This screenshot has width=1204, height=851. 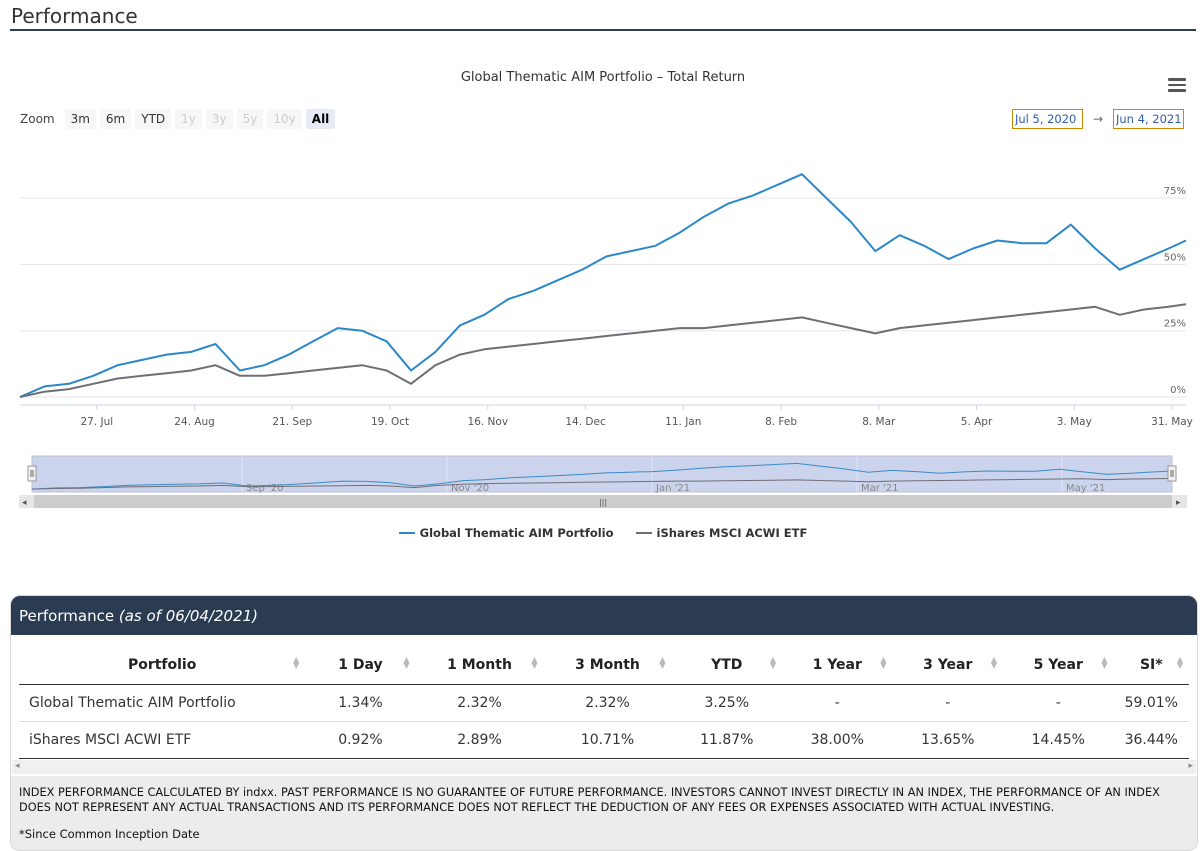 What do you see at coordinates (479, 740) in the screenshot?
I see `row-value-cell: 2.89%` at bounding box center [479, 740].